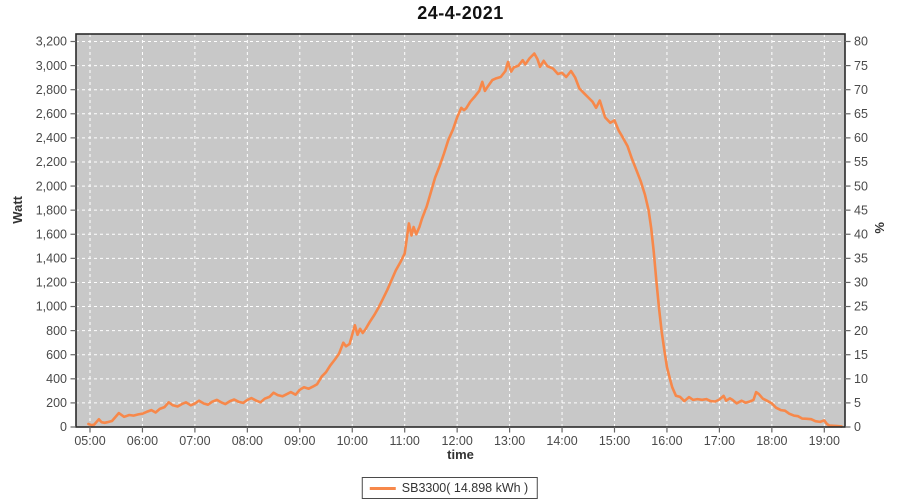  Describe the element at coordinates (56, 403) in the screenshot. I see `y-tick-label-left: 200` at that location.